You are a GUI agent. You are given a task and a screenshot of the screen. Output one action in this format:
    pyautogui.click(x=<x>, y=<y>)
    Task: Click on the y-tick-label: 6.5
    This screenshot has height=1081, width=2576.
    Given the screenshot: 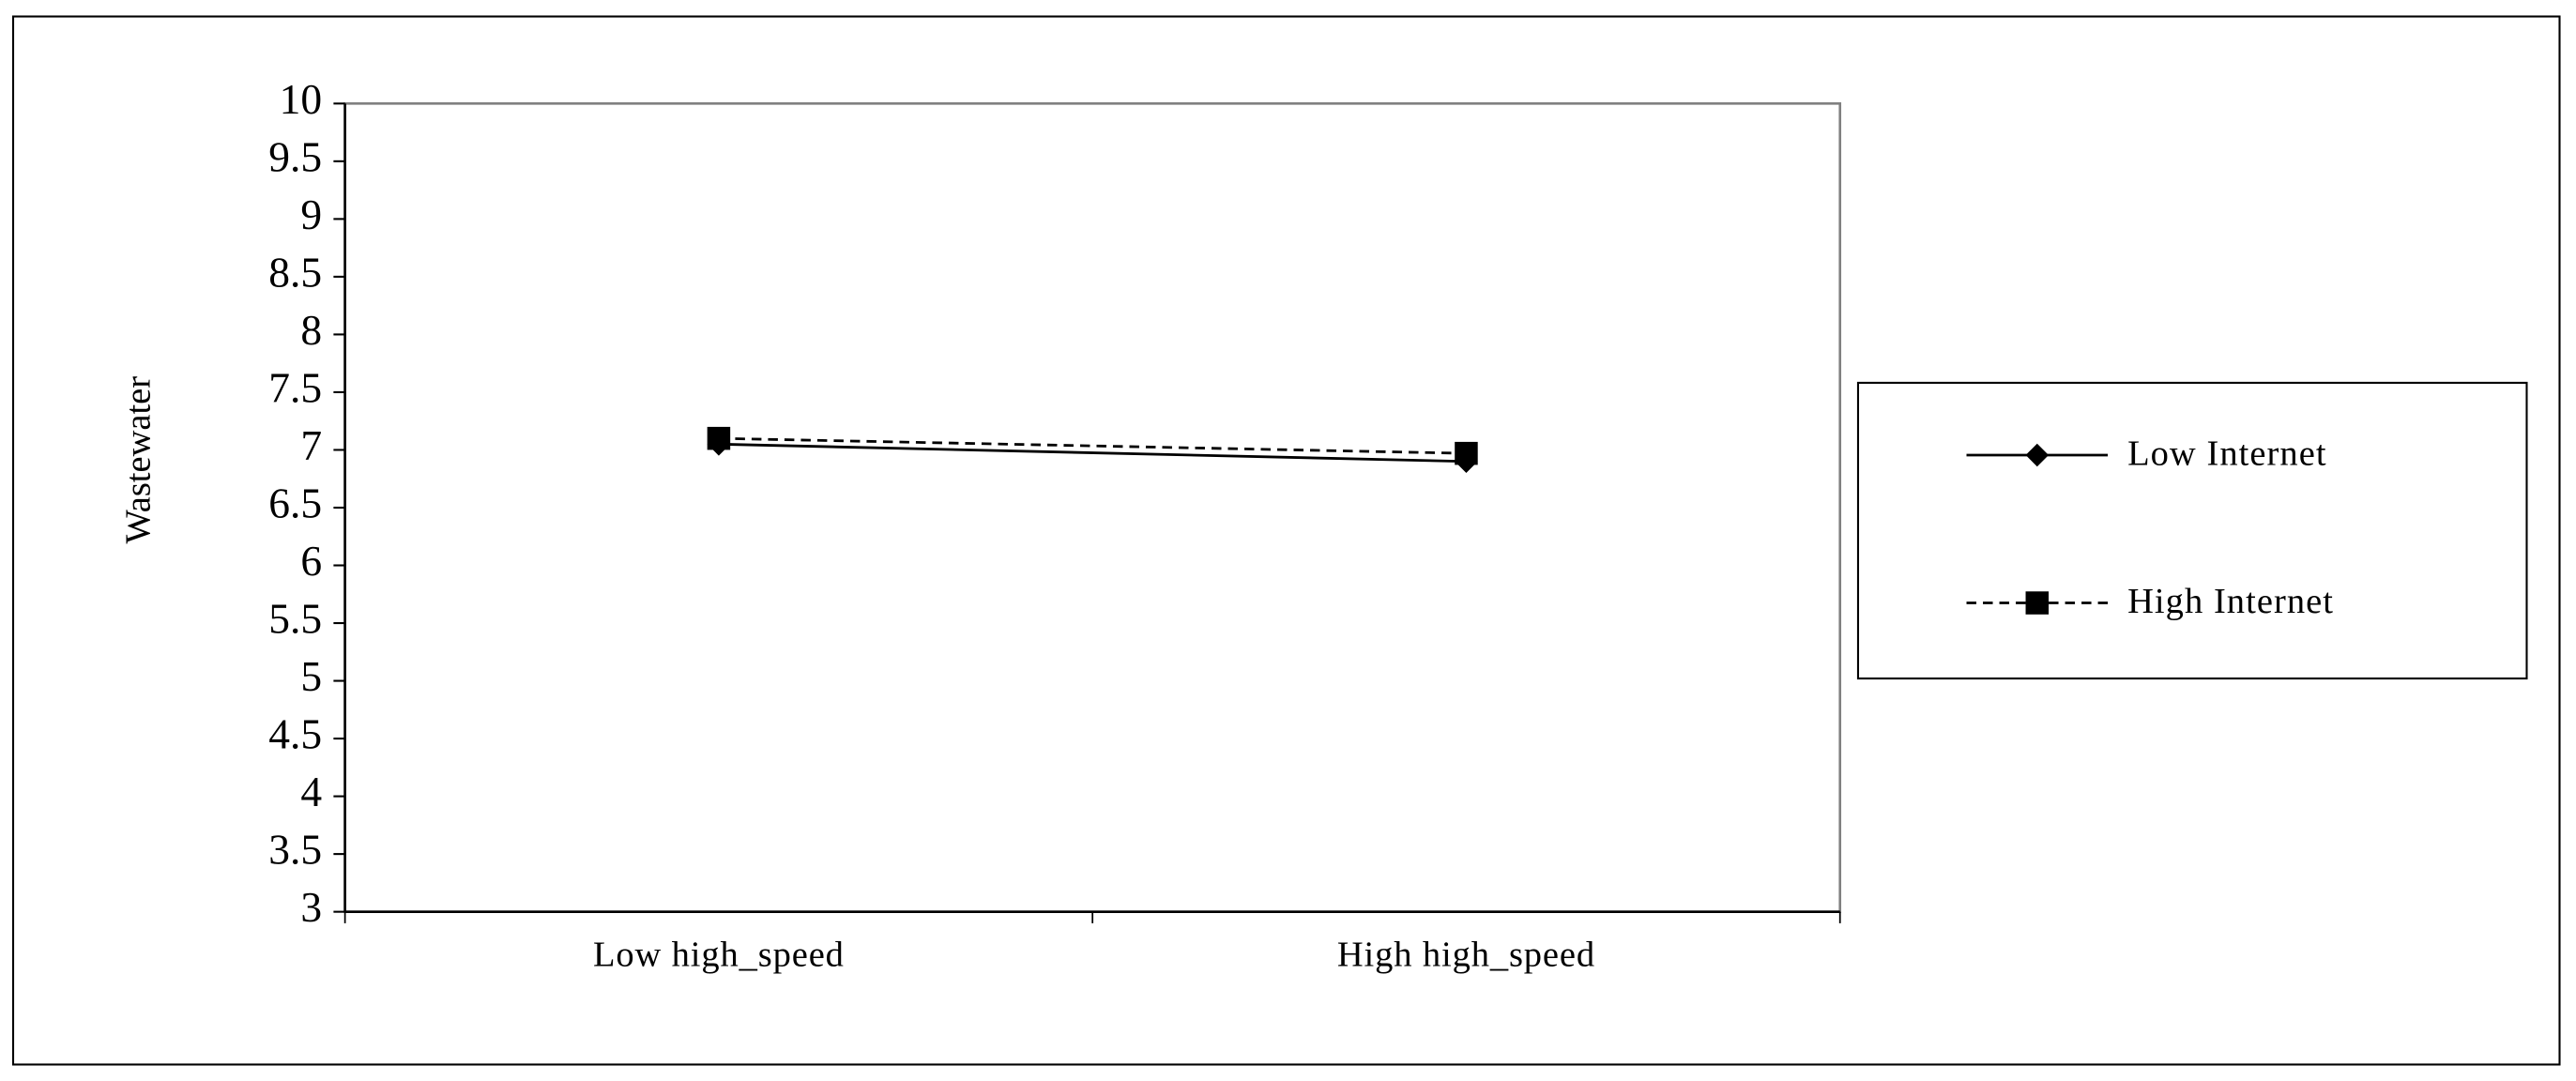 What is the action you would take?
    pyautogui.click(x=295, y=502)
    